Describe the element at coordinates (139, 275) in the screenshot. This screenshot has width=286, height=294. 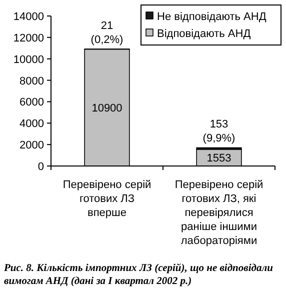
I see `text: Рис. 8. Кількість імпортних ЛЗ (серій), що не відповідали вимогам АНД (дані за I квартал 2002 р.)` at that location.